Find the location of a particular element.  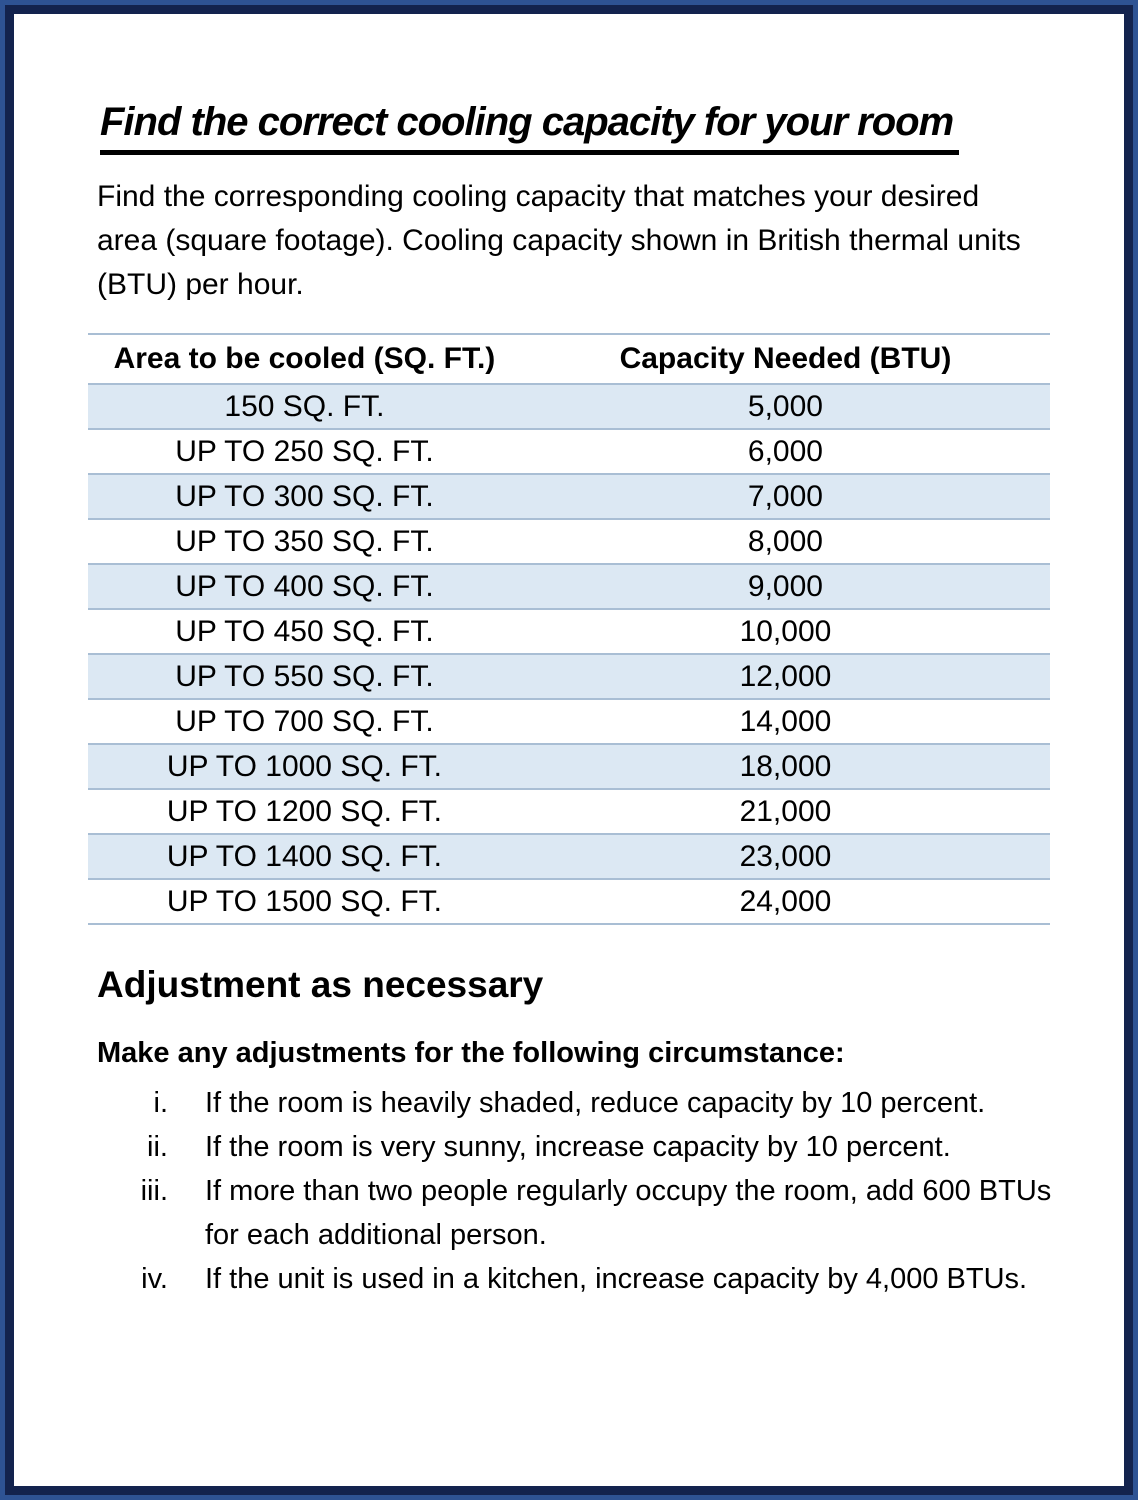

table-row: UP TO 450 SQ. FT. 10,000 is located at coordinates (569, 632).